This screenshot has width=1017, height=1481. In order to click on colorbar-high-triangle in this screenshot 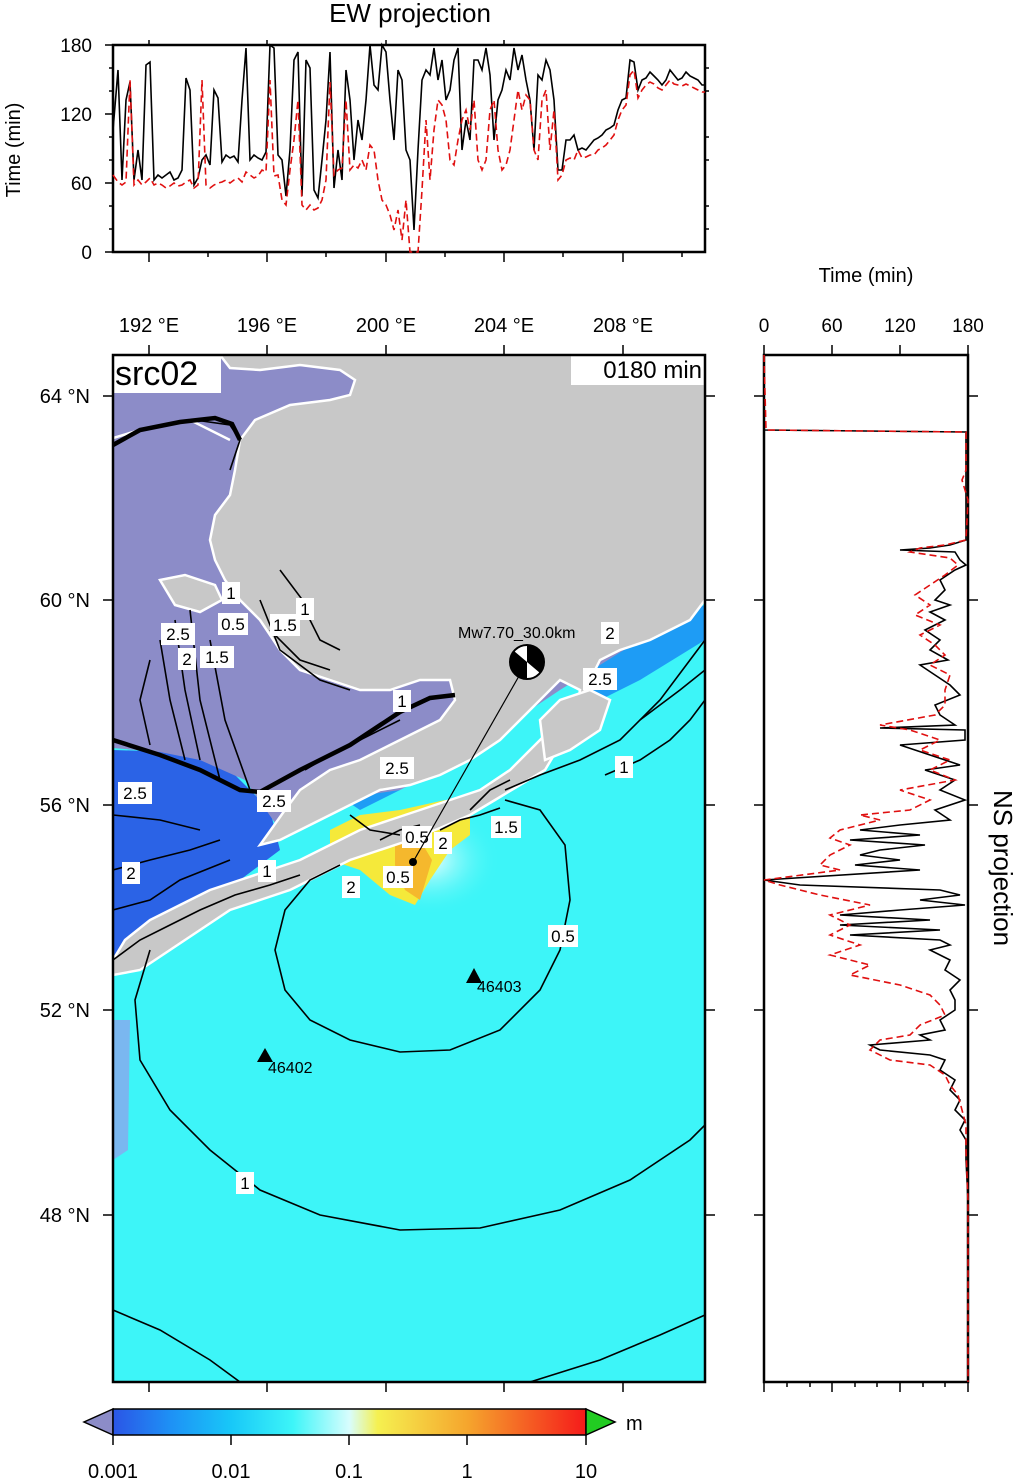, I will do `click(601, 1422)`.